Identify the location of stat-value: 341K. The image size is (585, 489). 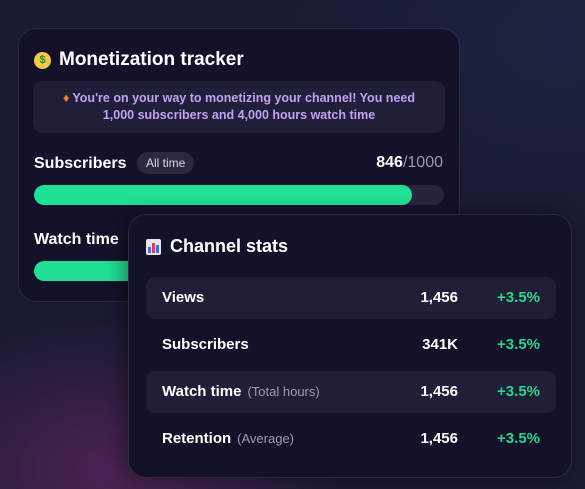
(440, 344).